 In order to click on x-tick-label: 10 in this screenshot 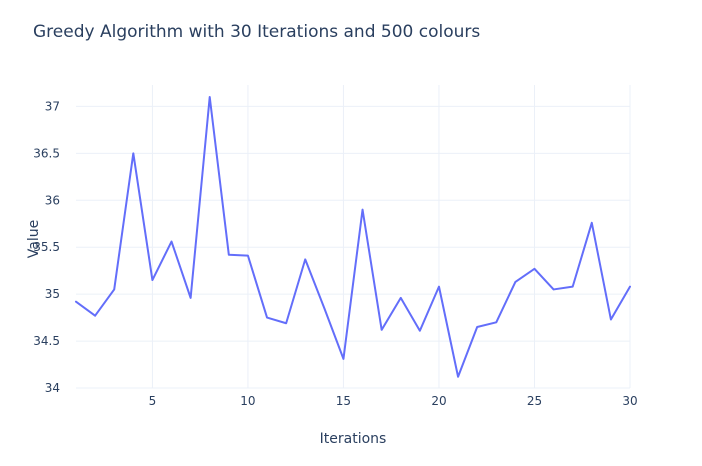, I will do `click(247, 401)`.